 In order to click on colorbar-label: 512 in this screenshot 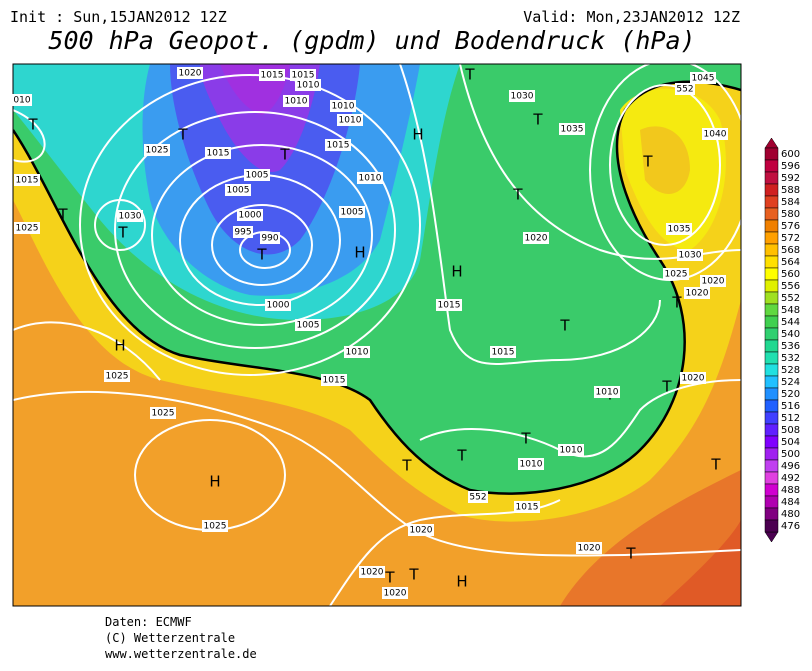, I will do `click(790, 418)`.